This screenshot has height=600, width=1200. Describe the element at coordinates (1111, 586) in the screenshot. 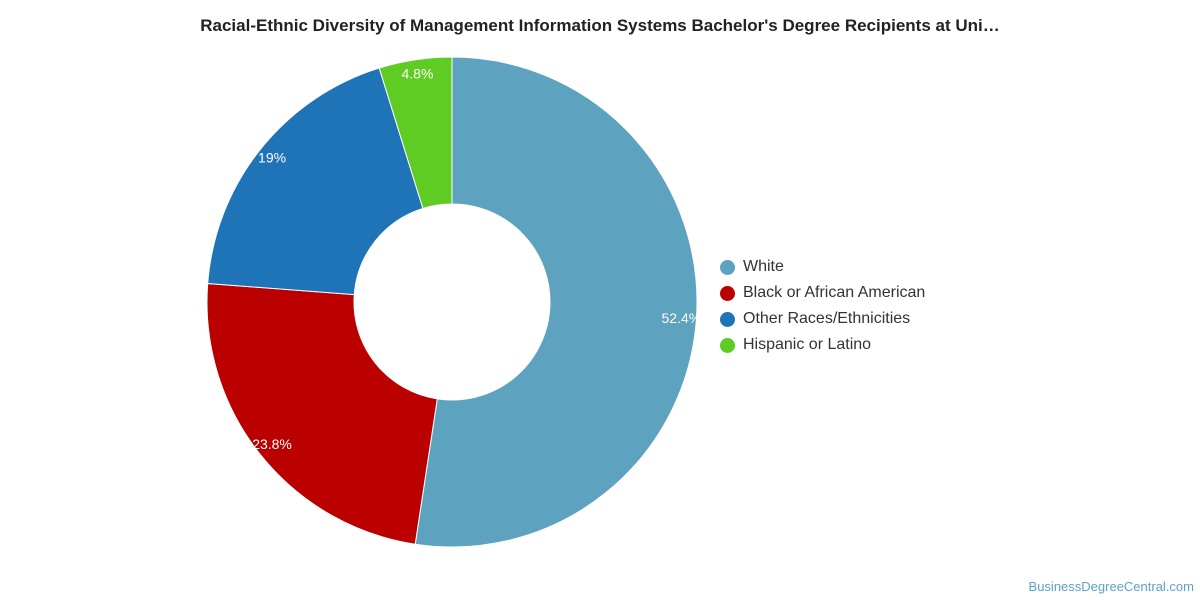

I see `site-credit: BusinessDegreeCentral.com` at that location.